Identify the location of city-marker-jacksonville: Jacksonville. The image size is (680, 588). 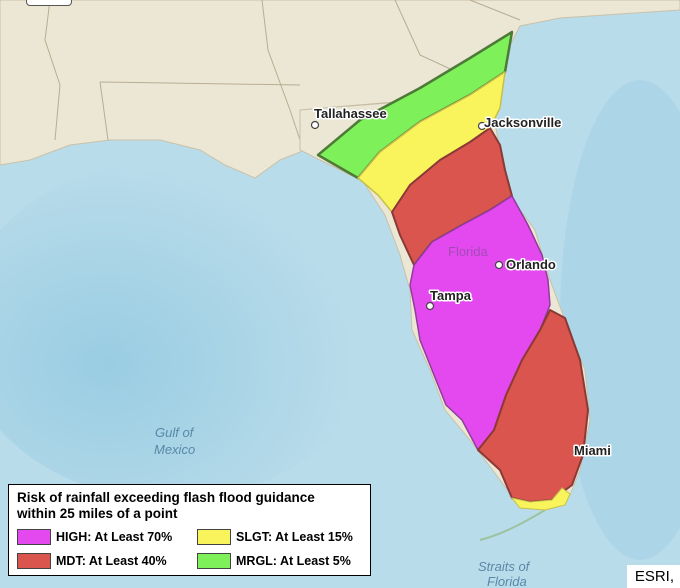
(520, 123).